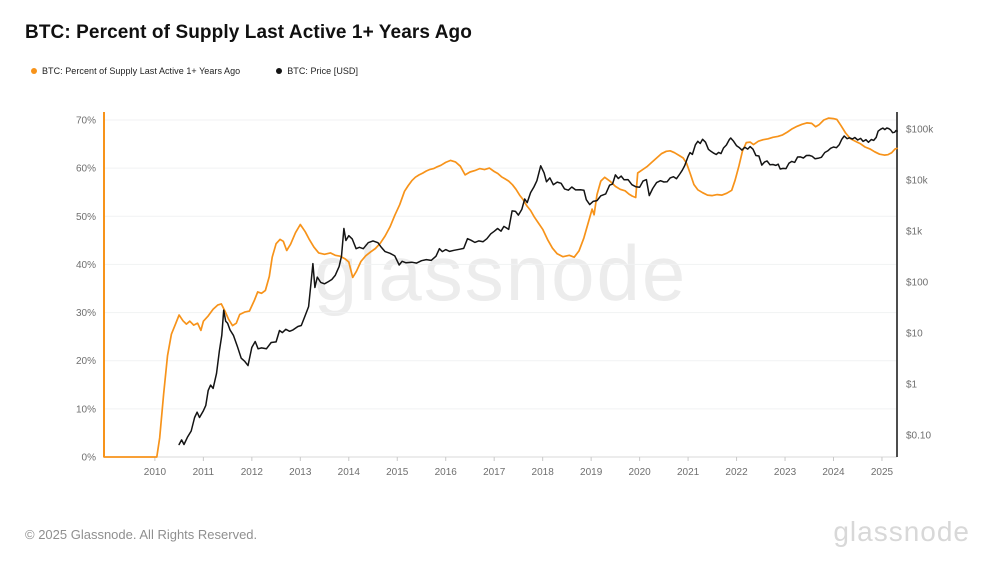 The height and width of the screenshot is (563, 1000). I want to click on left-axis-label: 60%, so click(86, 169).